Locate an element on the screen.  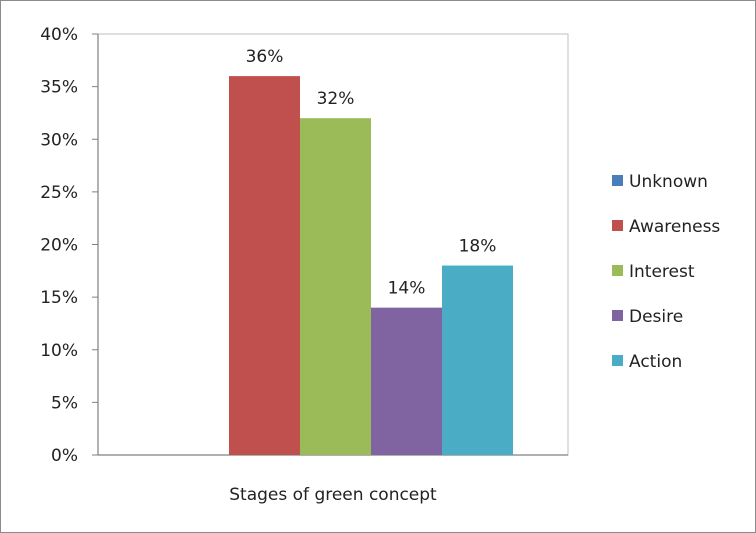
y-tick-label: 40% is located at coordinates (59, 35).